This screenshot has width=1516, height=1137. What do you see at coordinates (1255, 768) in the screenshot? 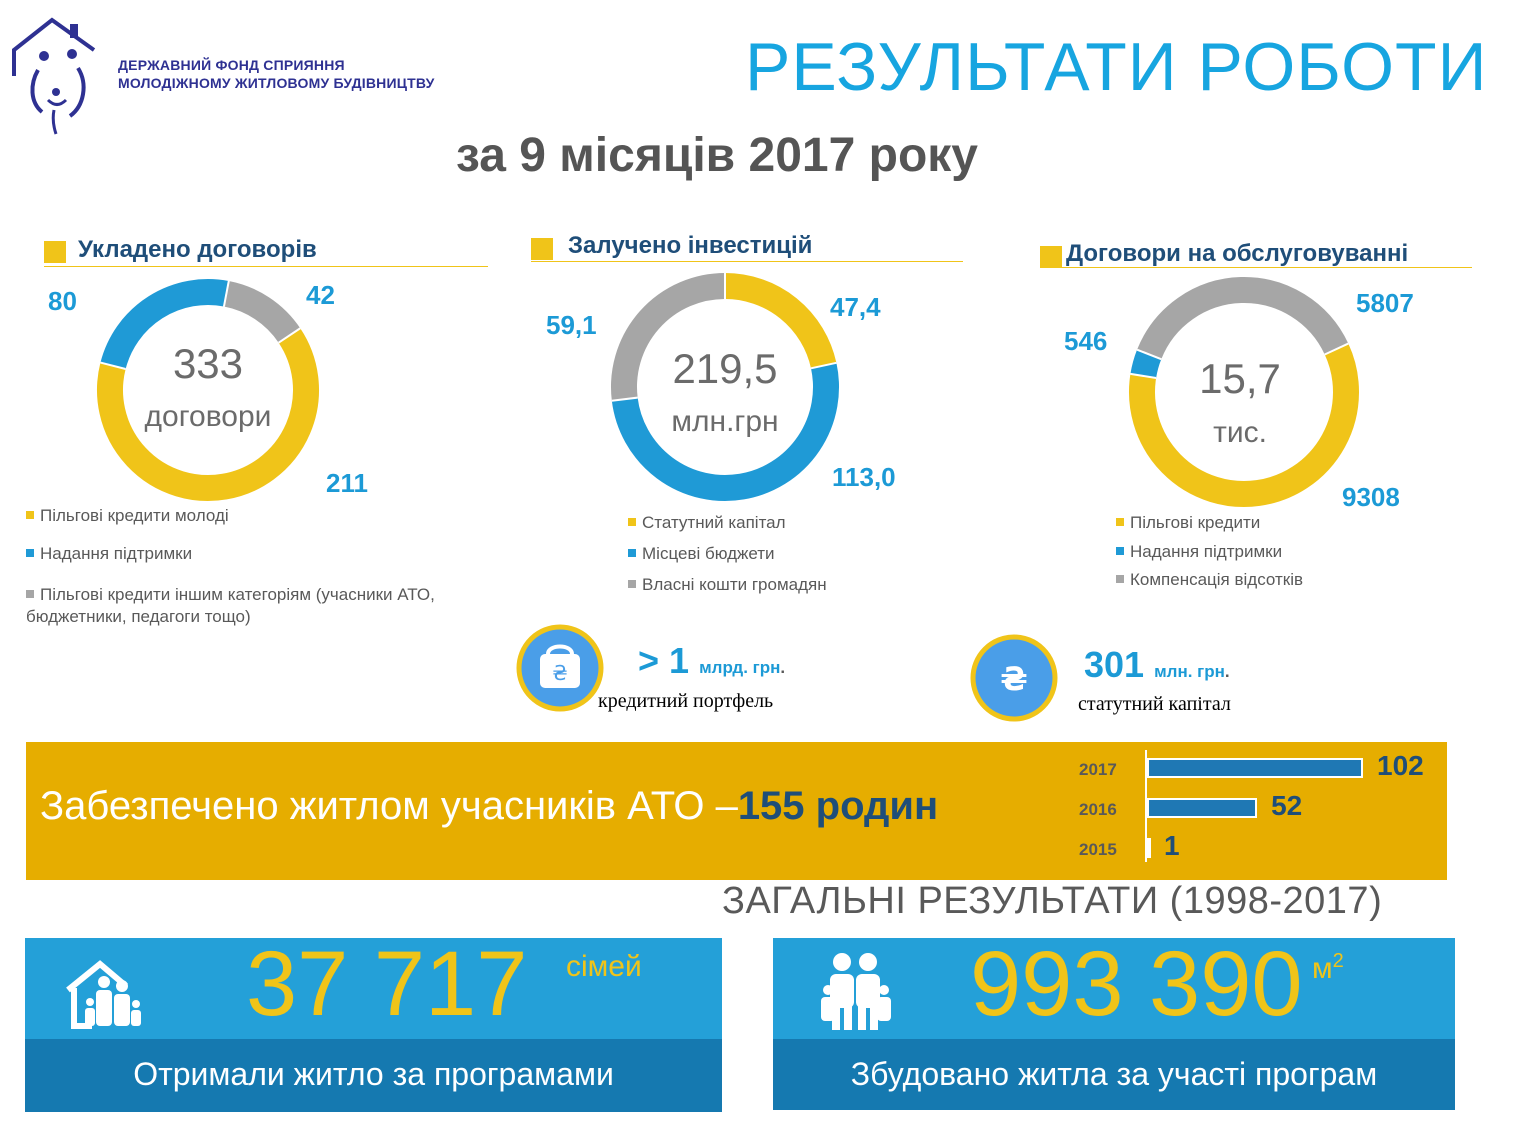
I see `bar-2017` at bounding box center [1255, 768].